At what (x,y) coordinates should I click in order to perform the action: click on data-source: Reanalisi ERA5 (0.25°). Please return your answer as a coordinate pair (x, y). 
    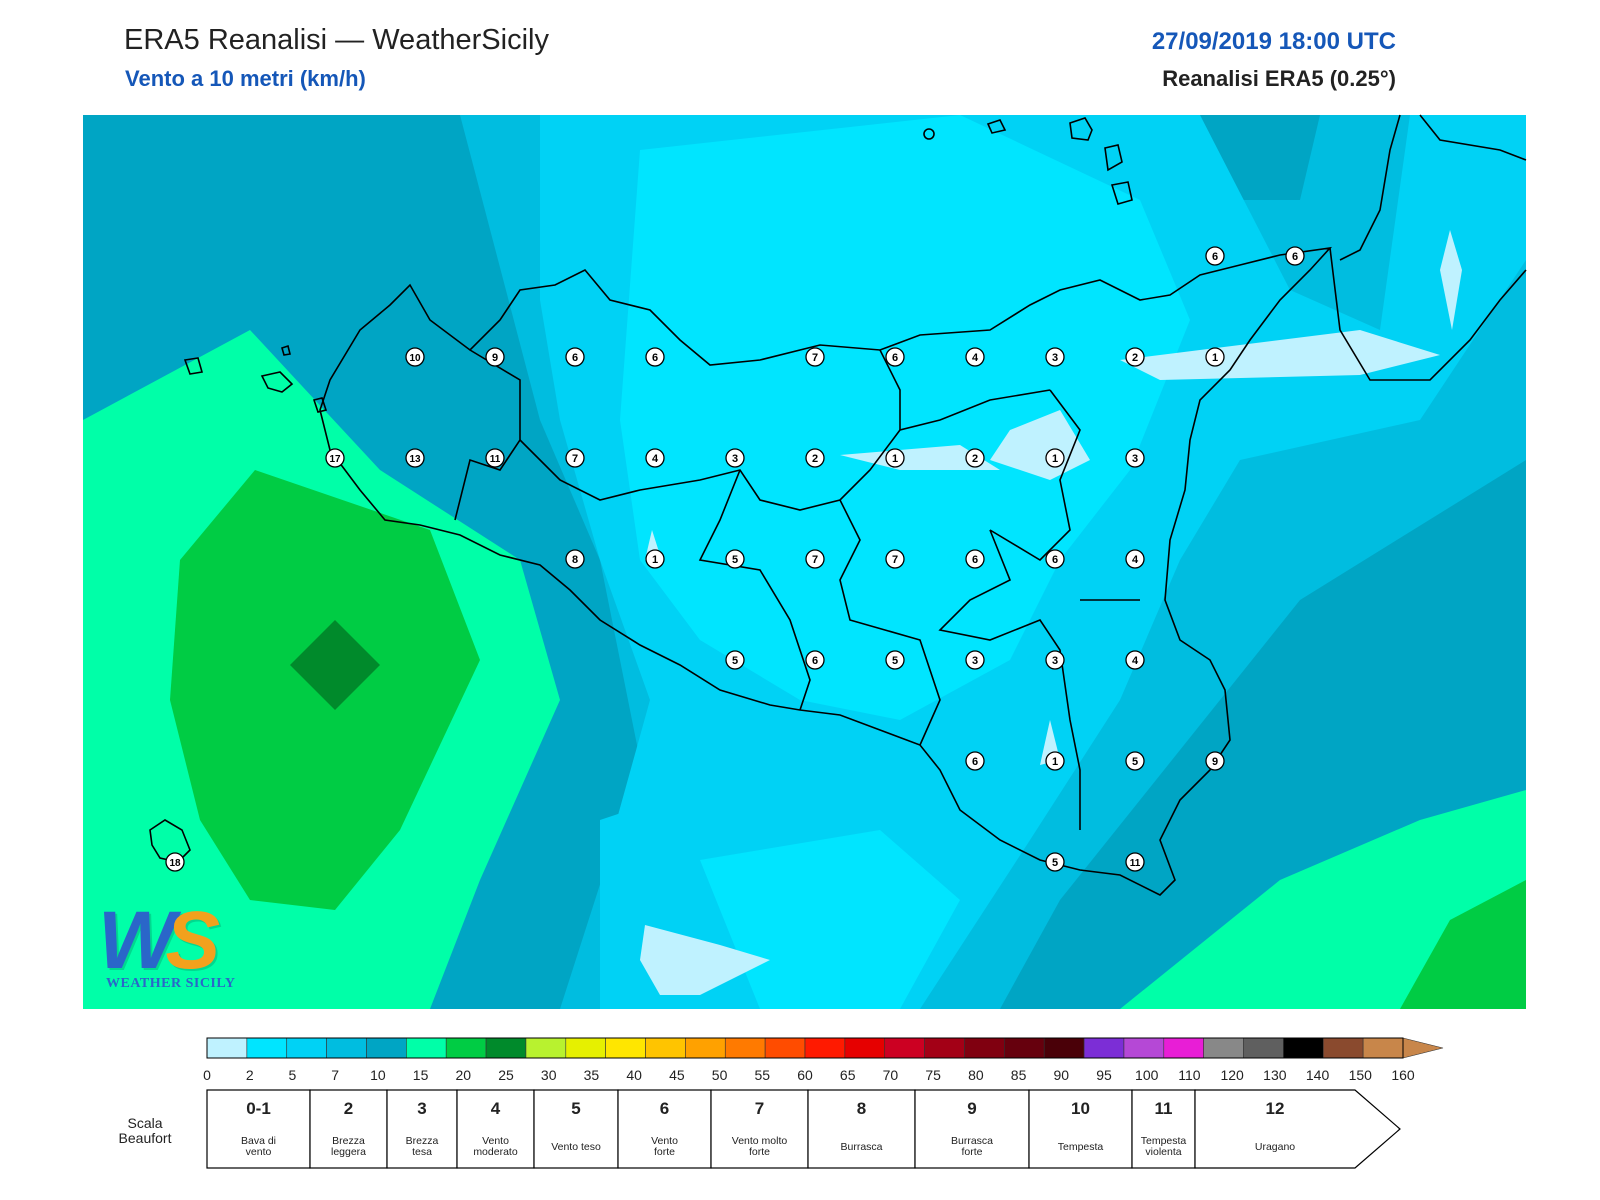
    Looking at the image, I should click on (1279, 78).